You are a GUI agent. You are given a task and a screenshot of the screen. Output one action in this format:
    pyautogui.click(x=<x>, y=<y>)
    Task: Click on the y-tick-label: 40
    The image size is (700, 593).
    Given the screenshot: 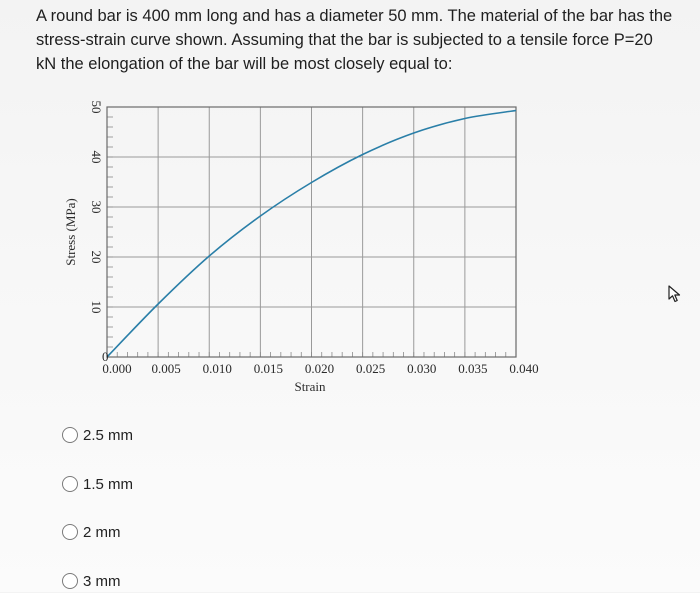 What is the action you would take?
    pyautogui.click(x=96, y=157)
    